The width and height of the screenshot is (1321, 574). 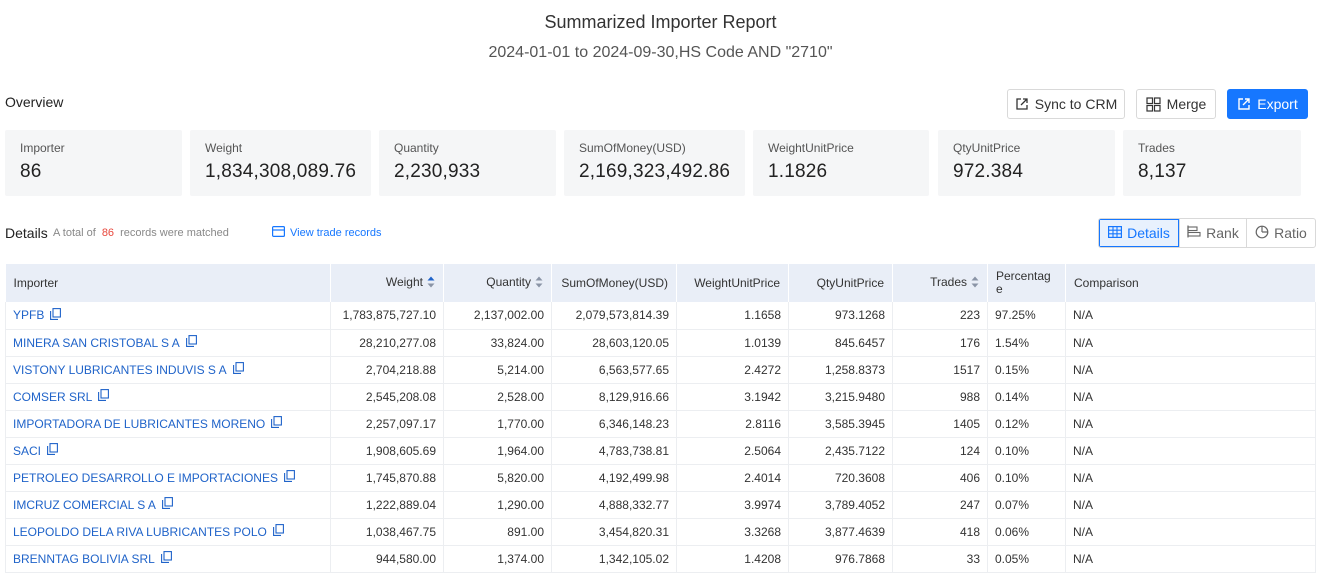 What do you see at coordinates (387, 316) in the screenshot?
I see `weight-cell: 1,783,875,727.10` at bounding box center [387, 316].